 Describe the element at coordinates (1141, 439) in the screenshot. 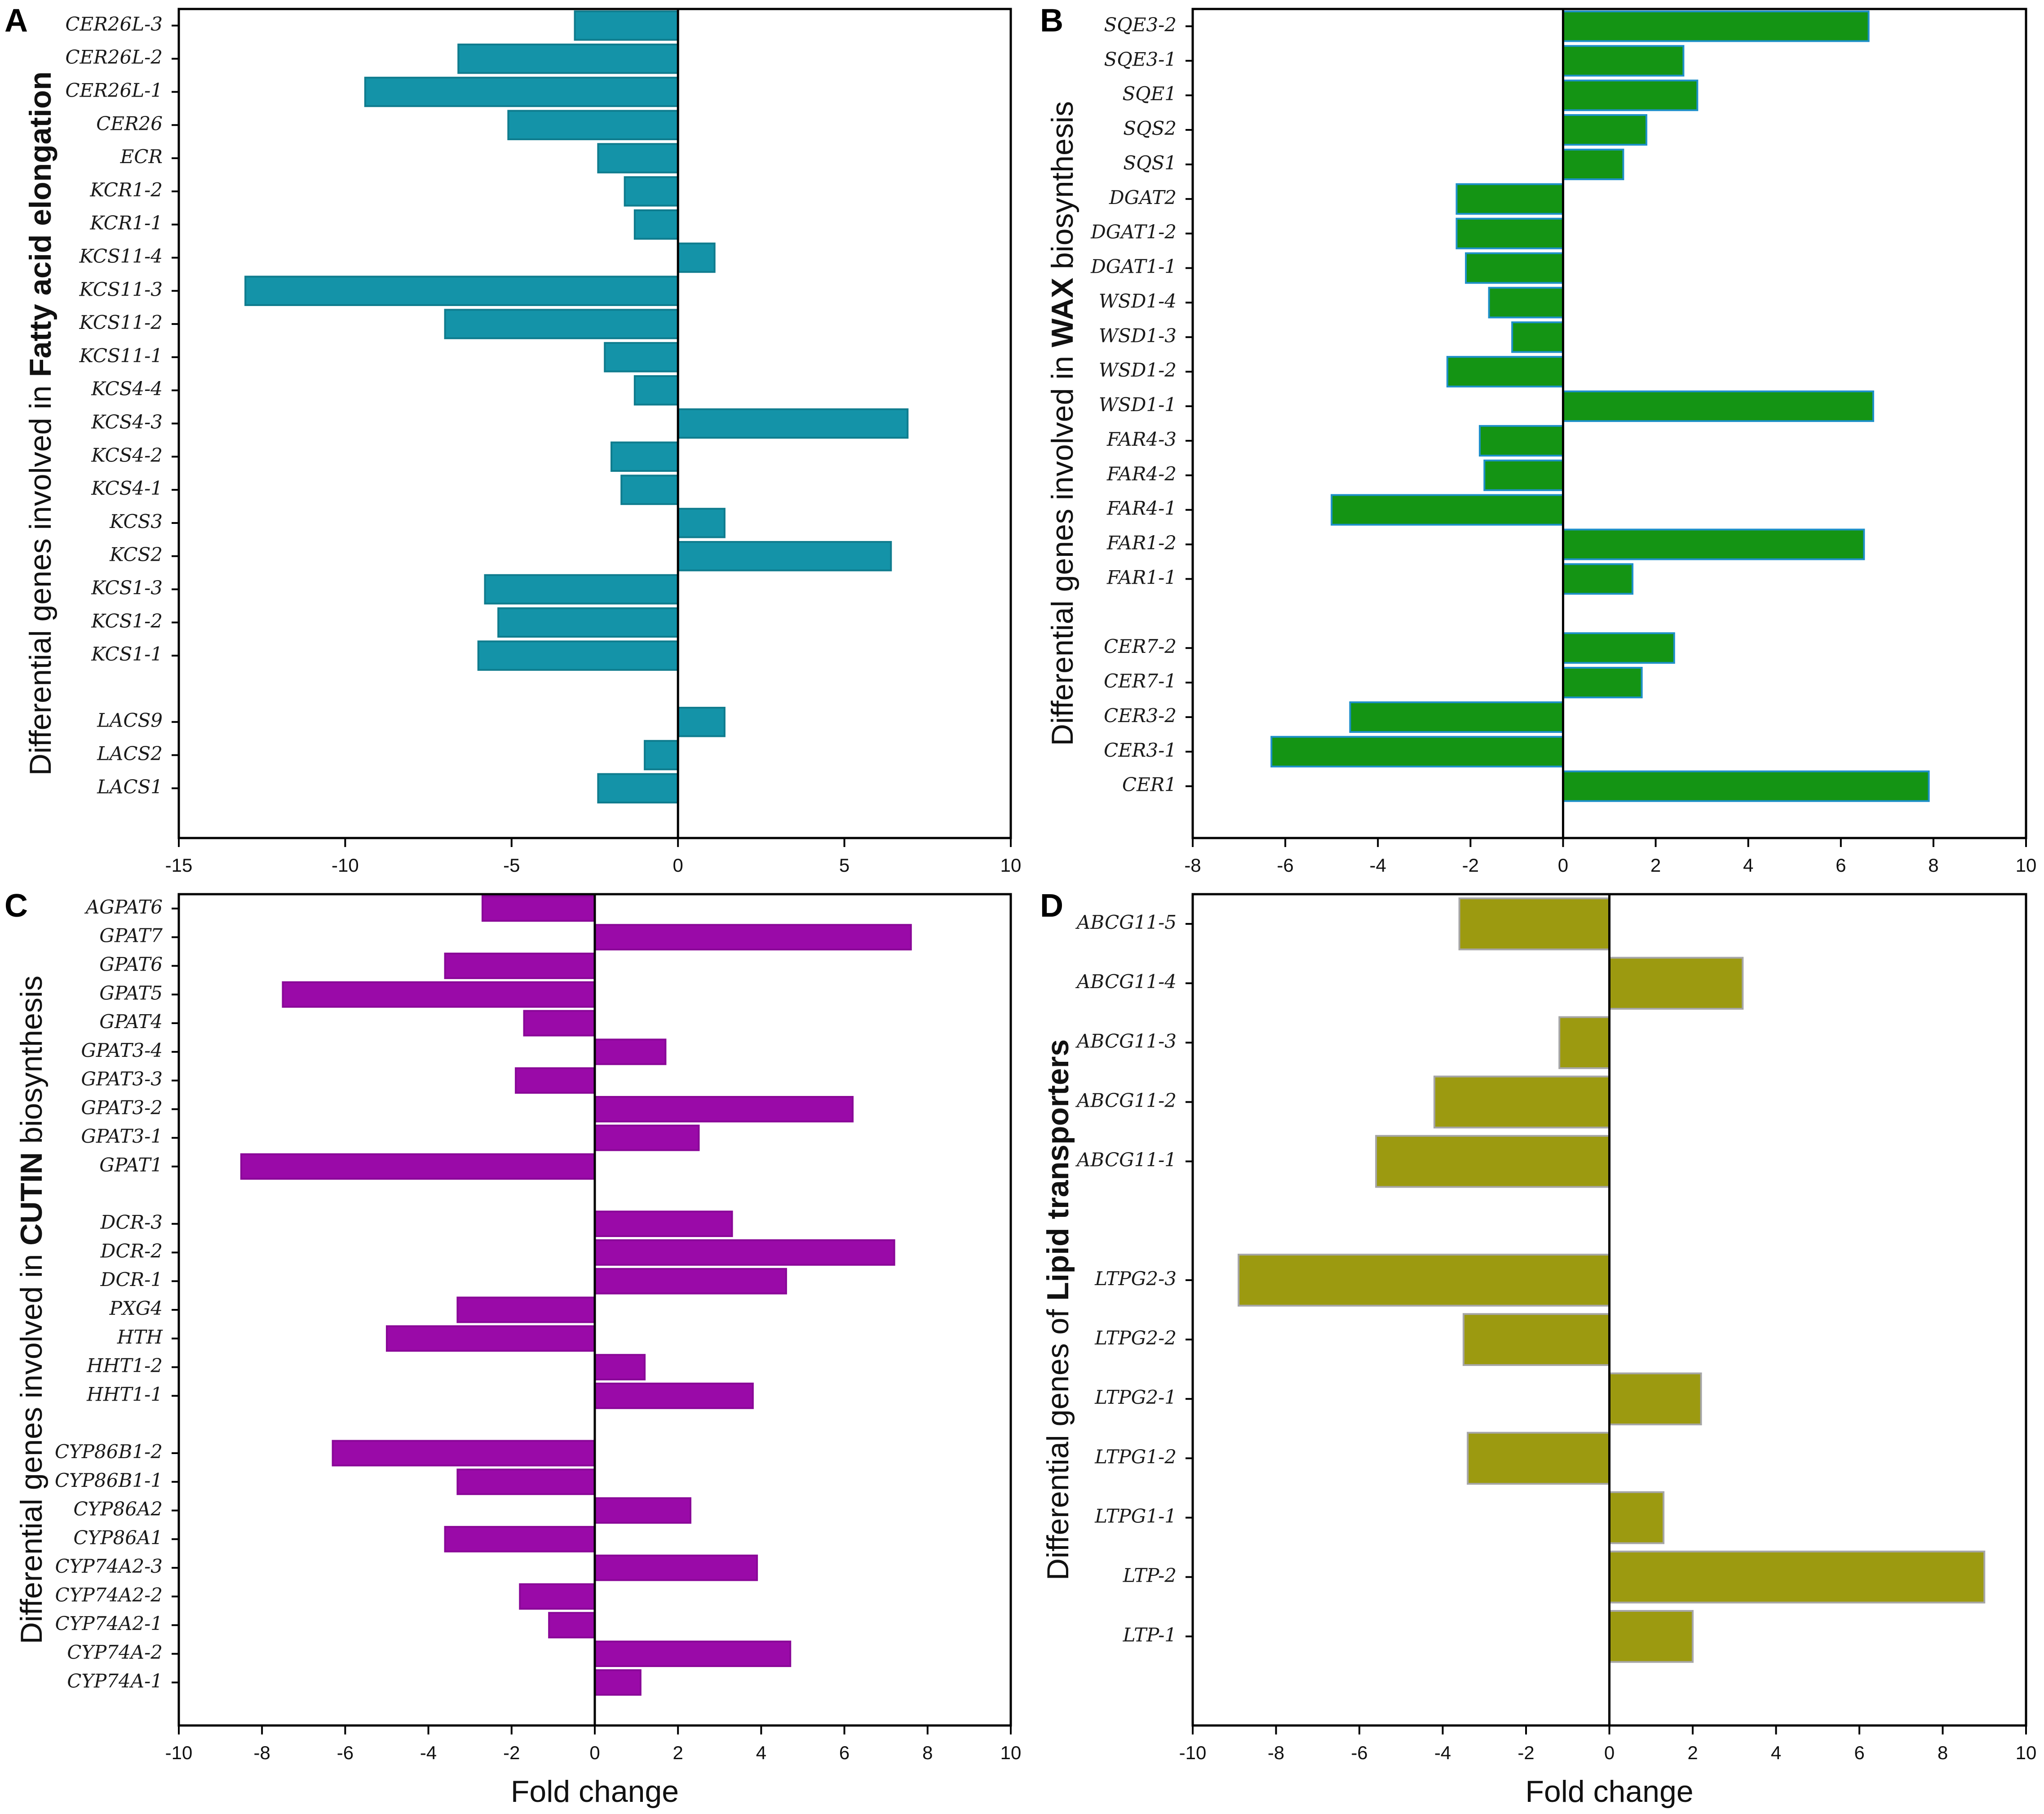

I see `gene-label-far4-3: FAR4-3` at that location.